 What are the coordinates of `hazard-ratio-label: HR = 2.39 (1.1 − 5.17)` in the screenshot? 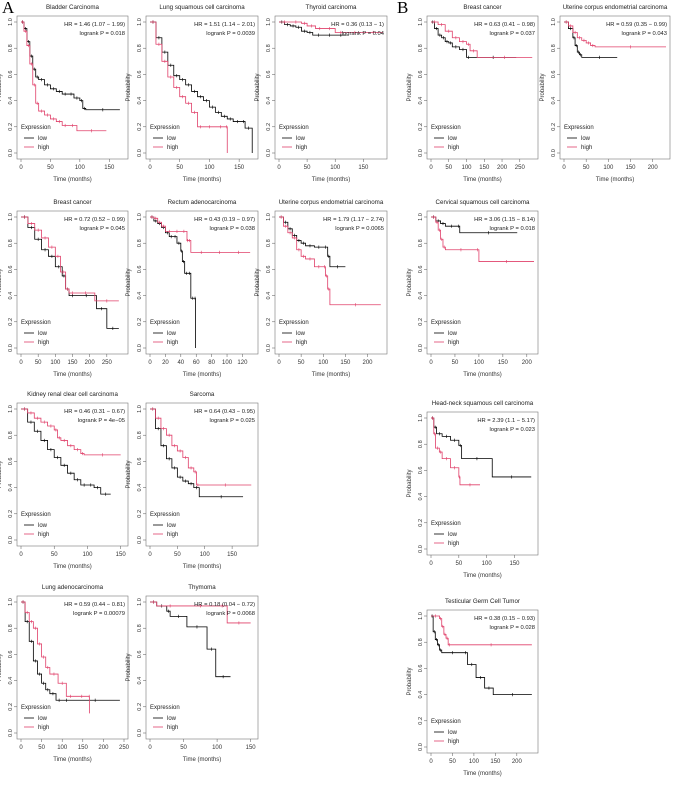 It's located at (506, 421).